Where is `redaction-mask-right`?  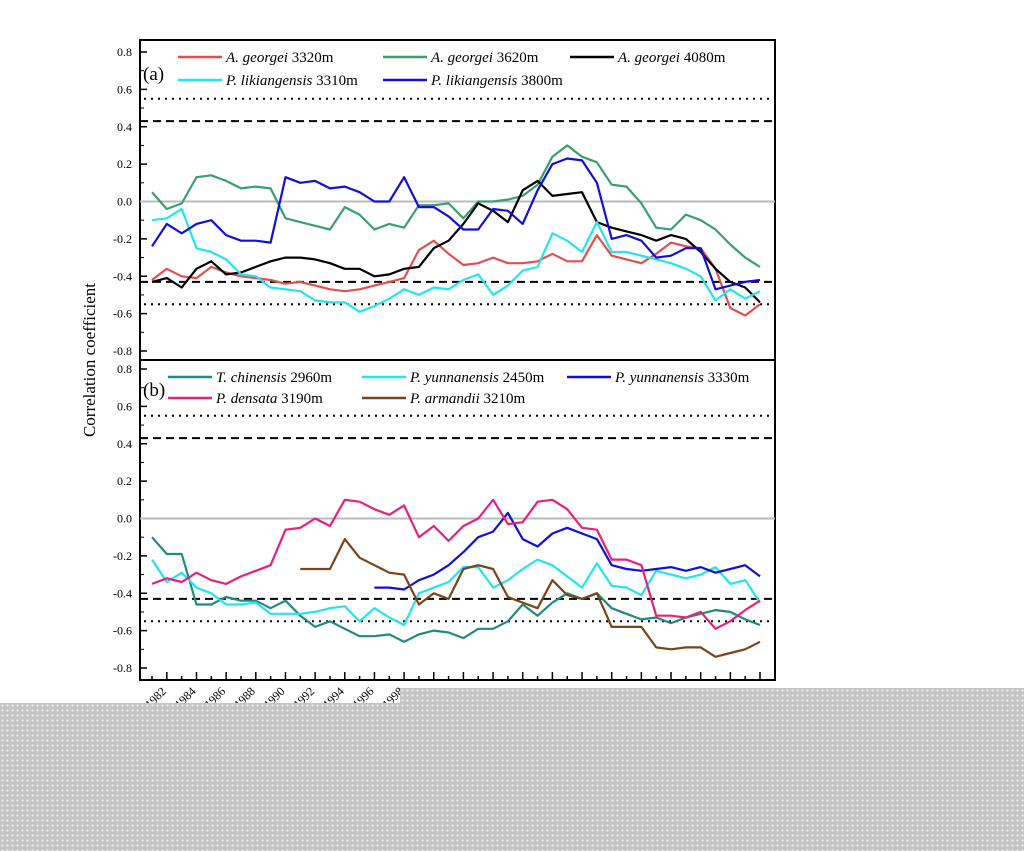 redaction-mask-right is located at coordinates (712, 769).